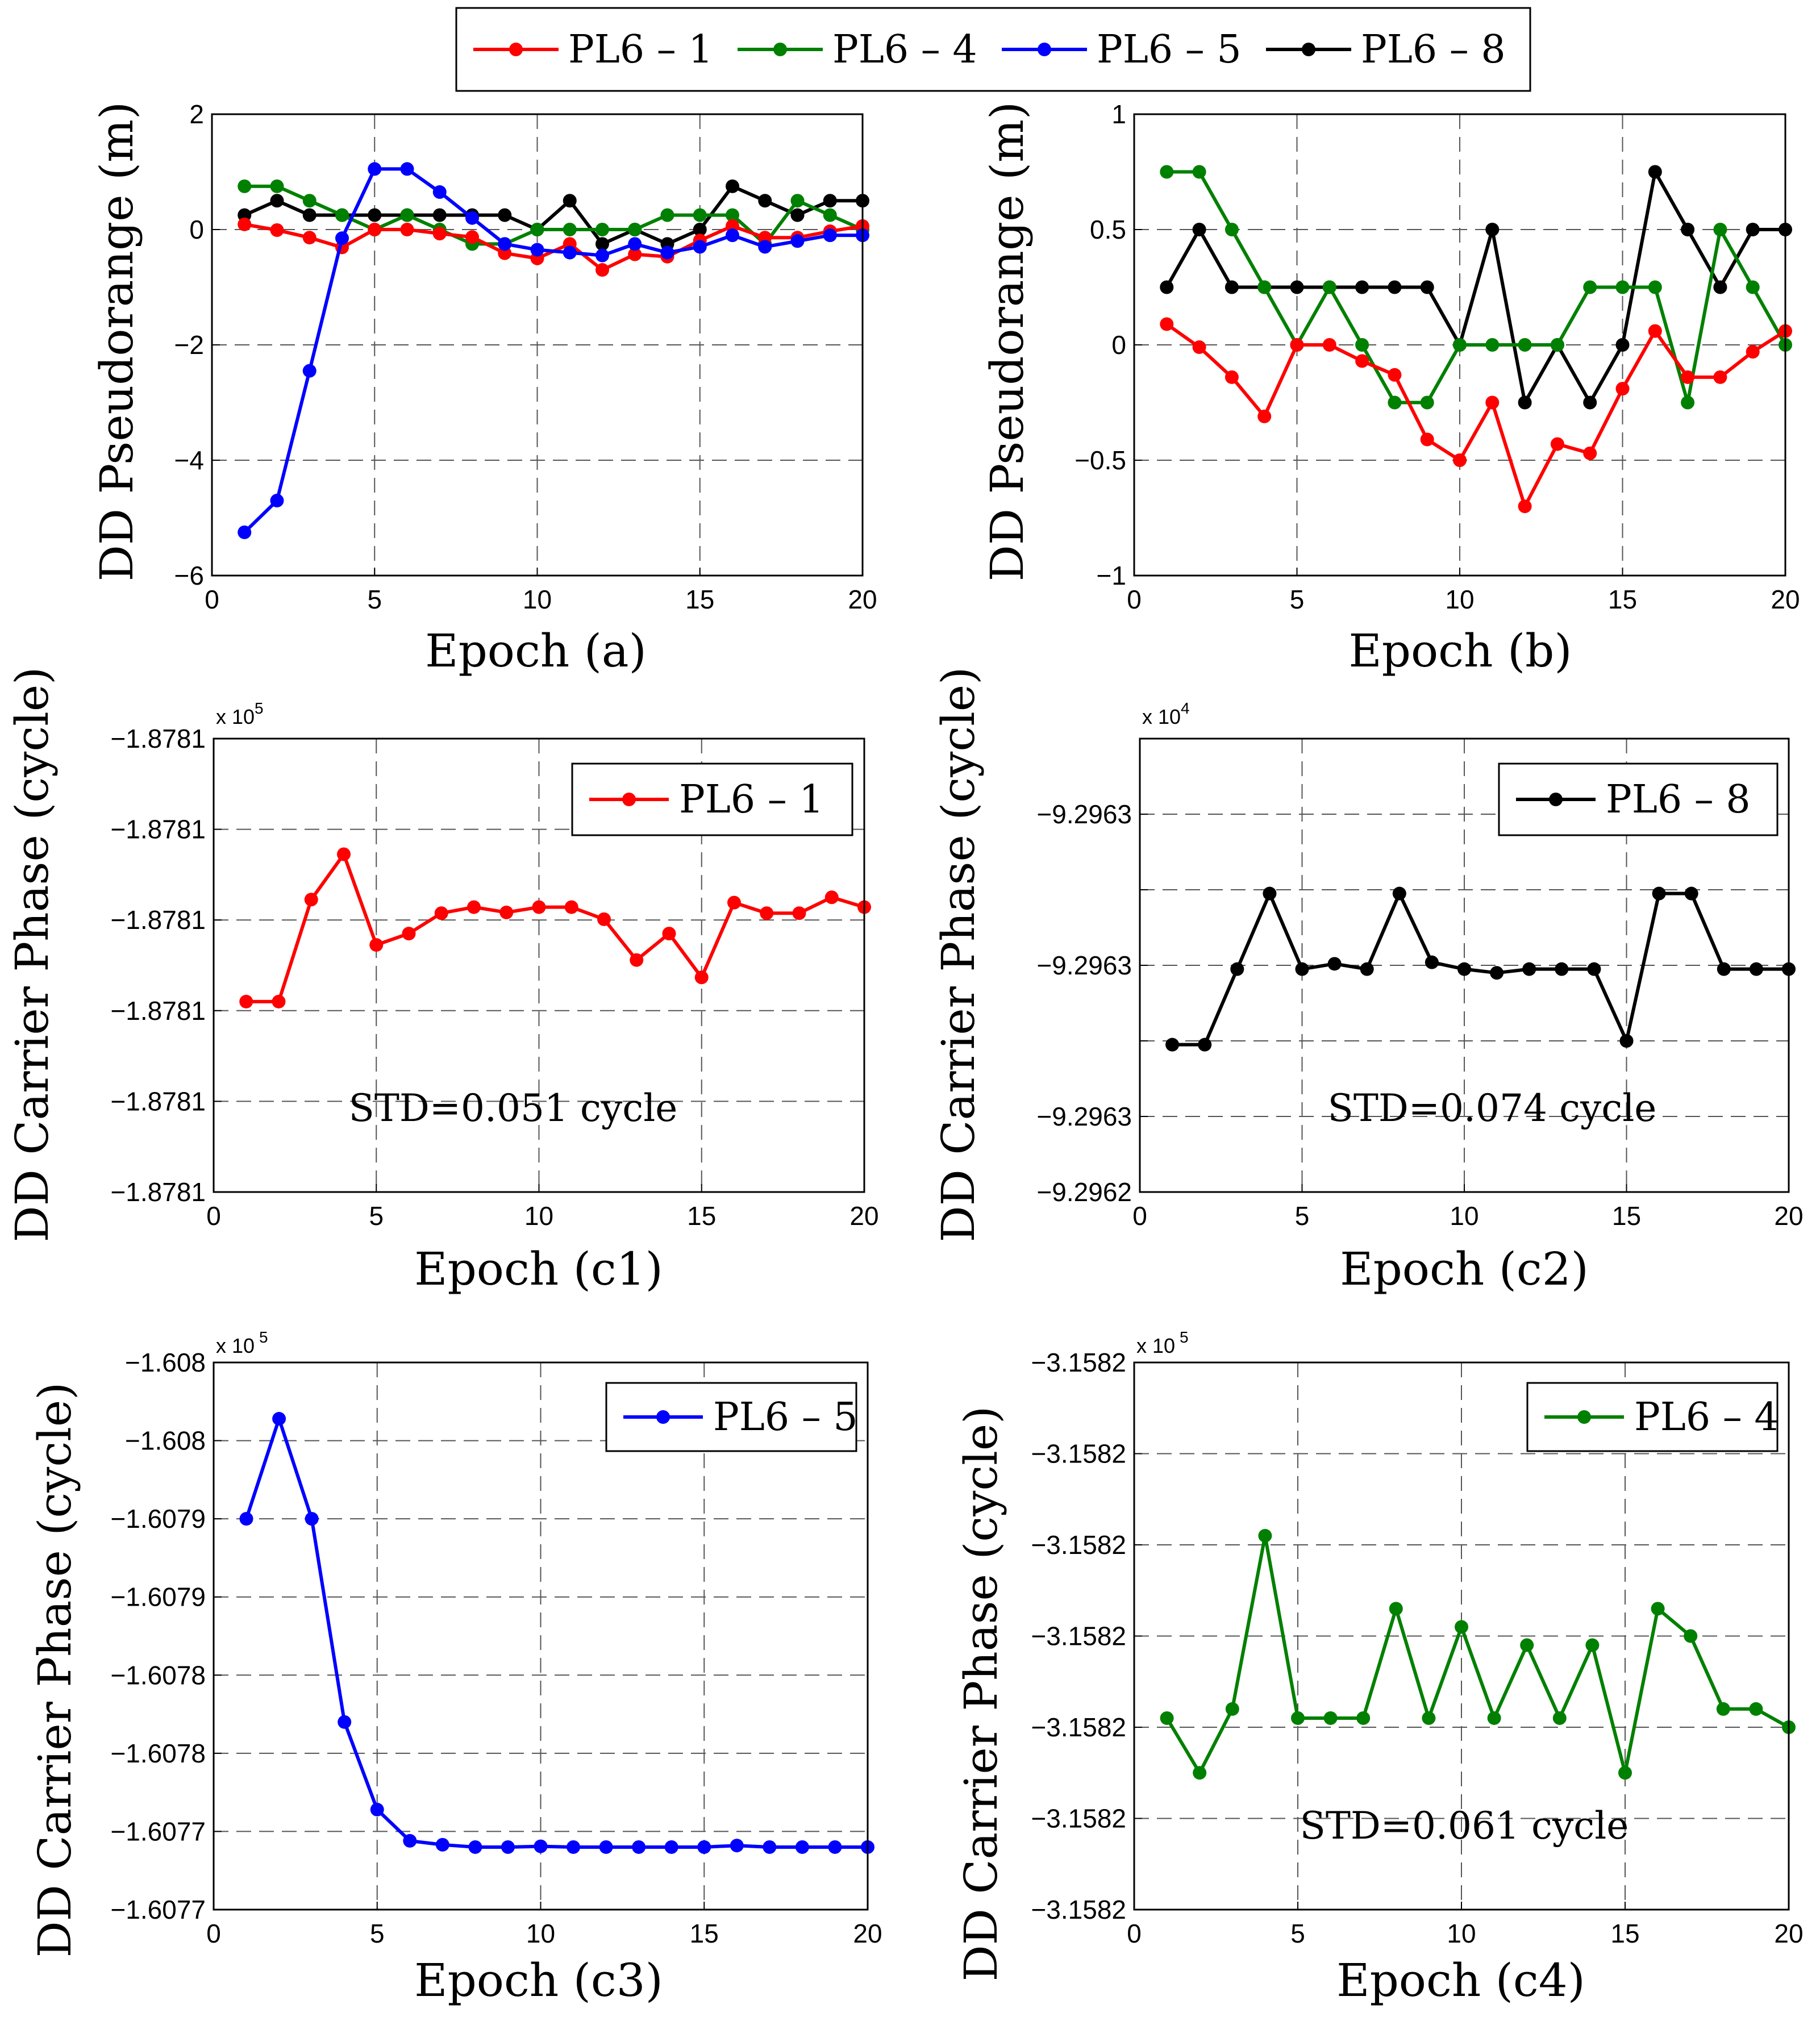 This screenshot has height=2017, width=1820. Describe the element at coordinates (196, 114) in the screenshot. I see `y-tick-label: 2` at that location.